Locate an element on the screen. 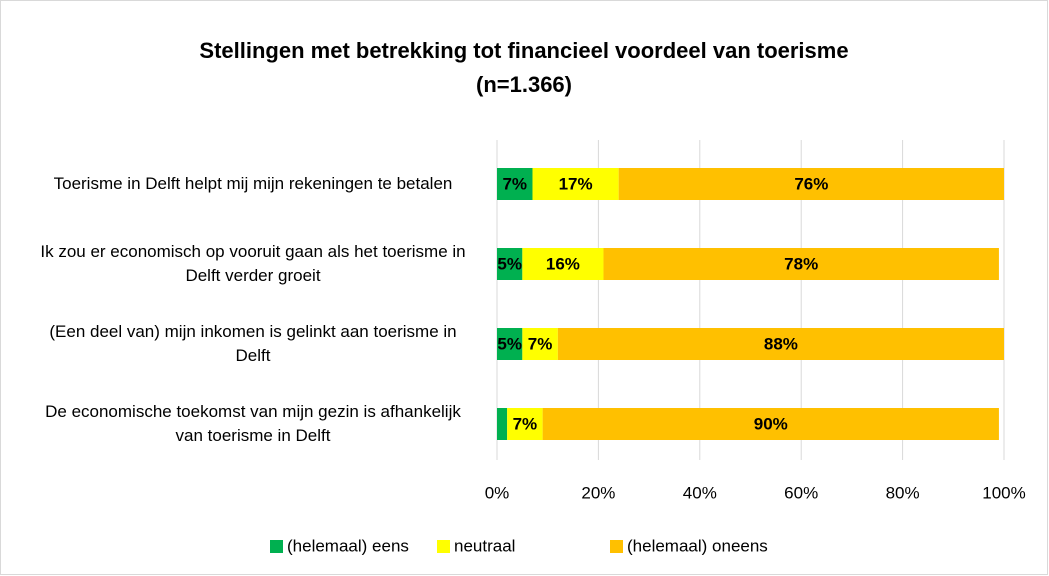 This screenshot has width=1049, height=576. data-label: 16% is located at coordinates (563, 263).